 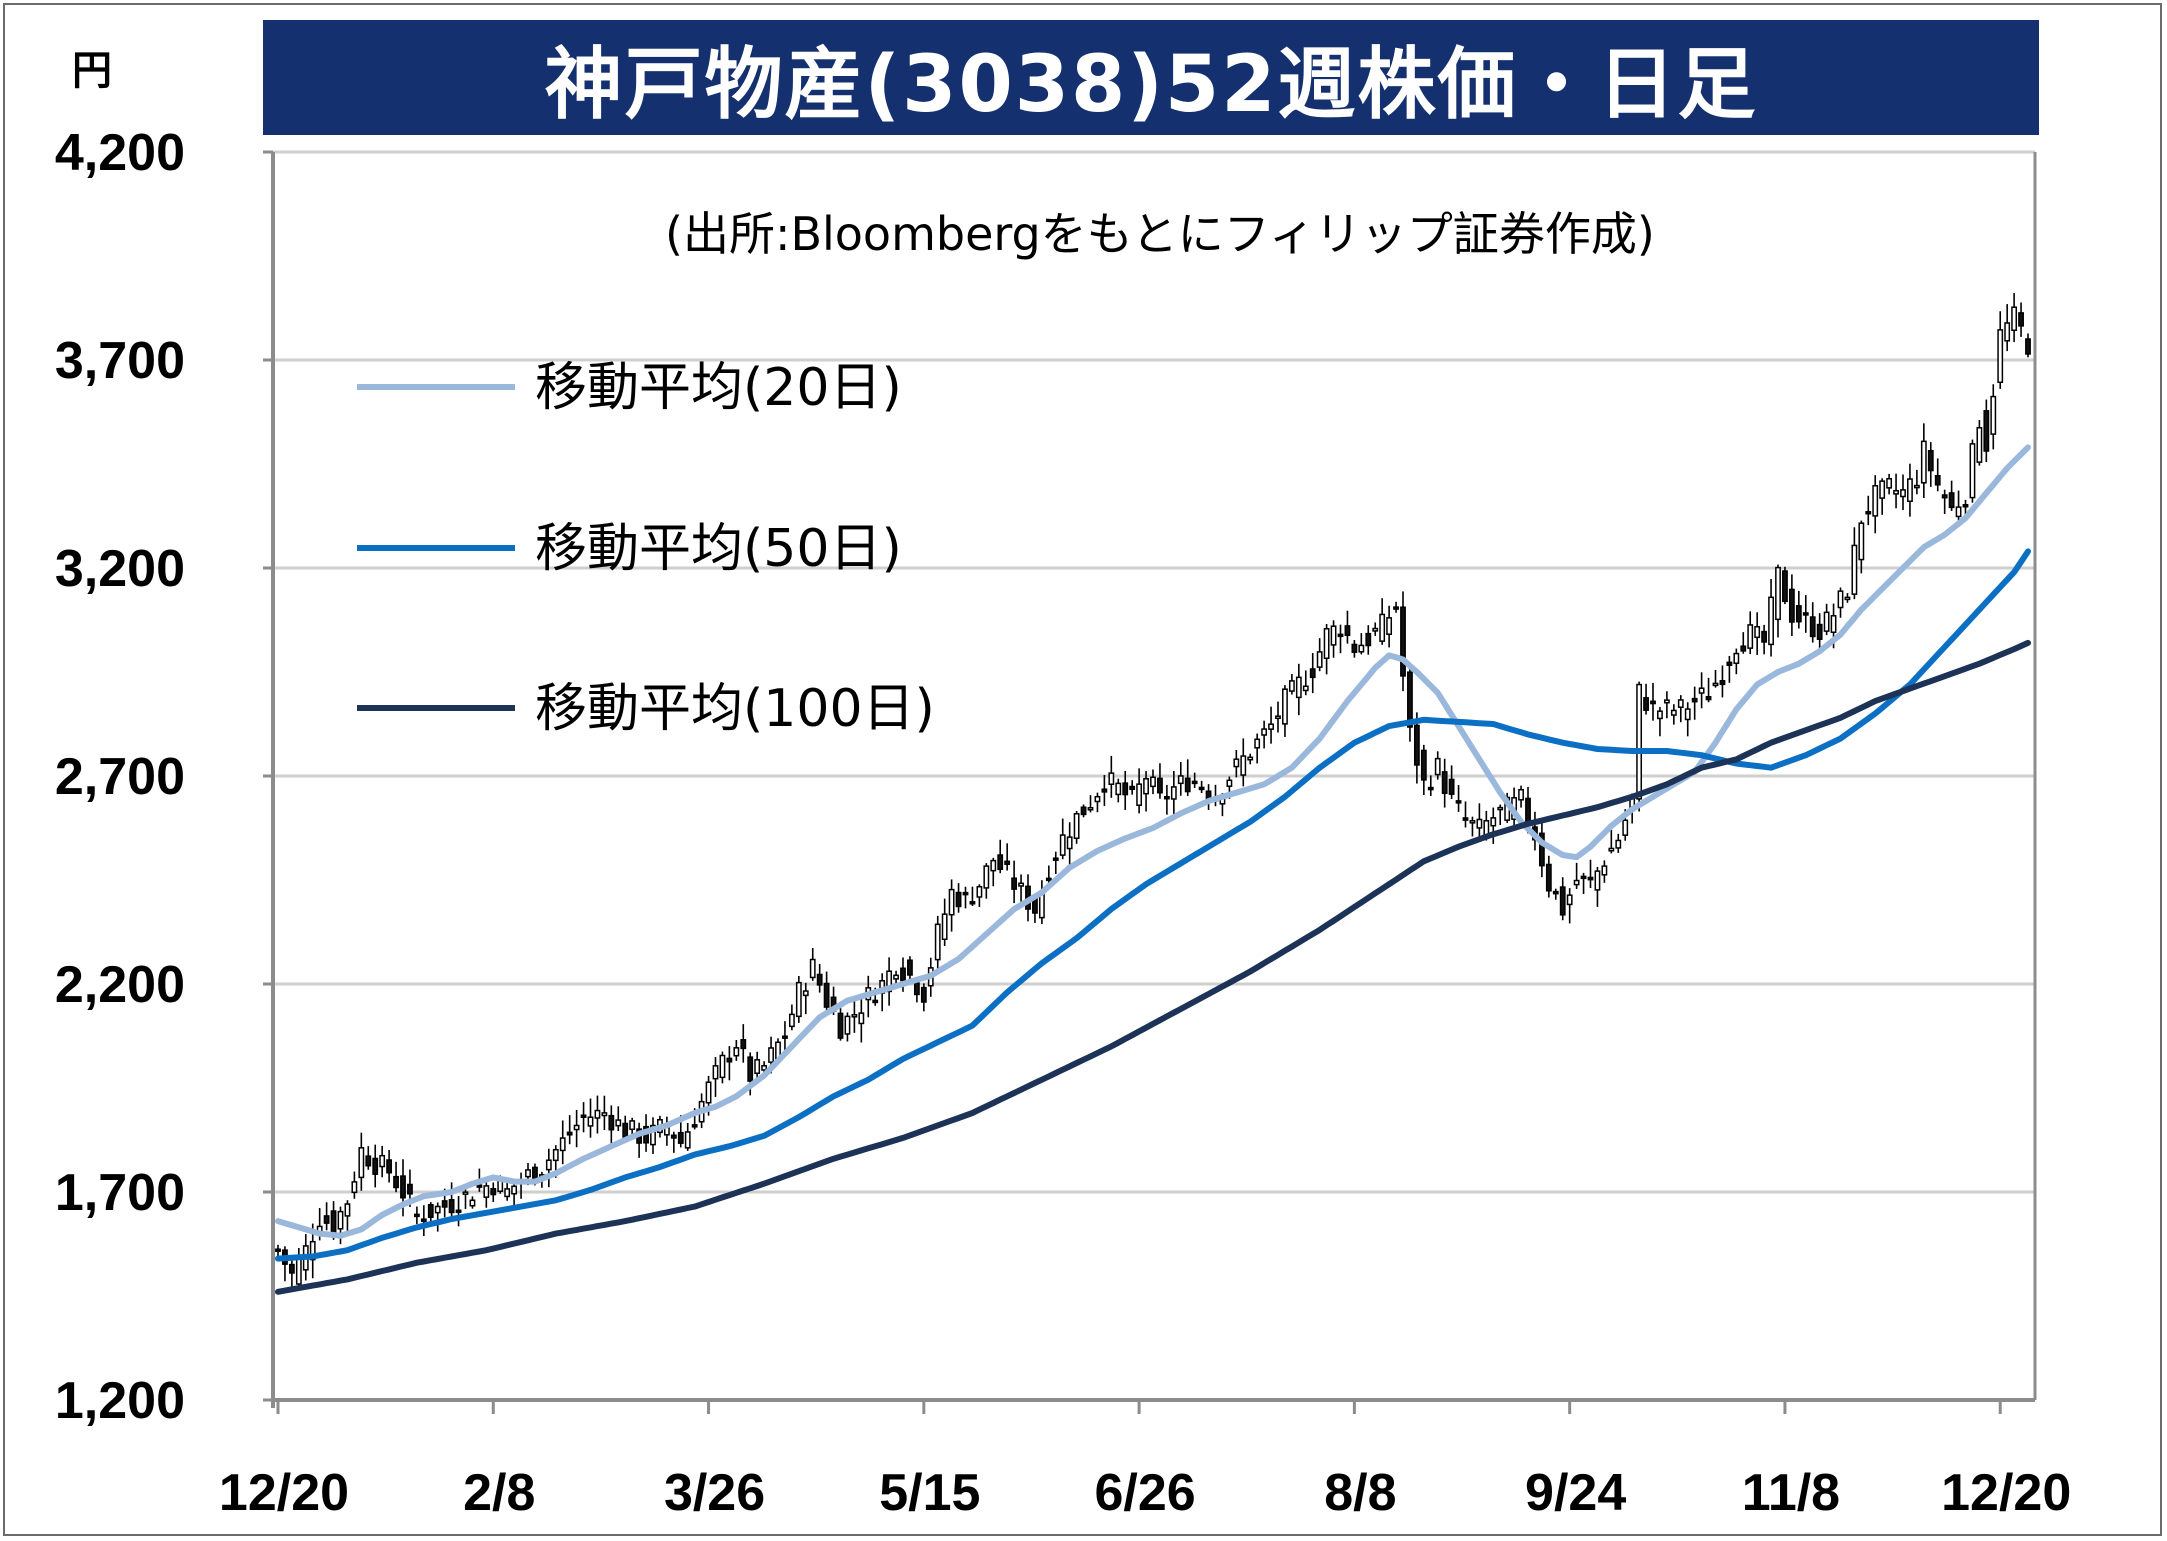 What do you see at coordinates (120, 361) in the screenshot?
I see `y-tick-label: 3,700` at bounding box center [120, 361].